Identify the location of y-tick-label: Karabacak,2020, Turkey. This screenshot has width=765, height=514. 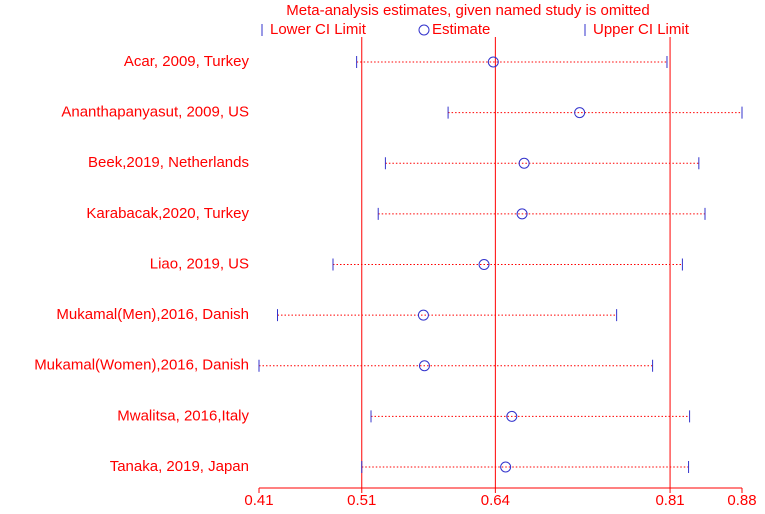
(167, 213).